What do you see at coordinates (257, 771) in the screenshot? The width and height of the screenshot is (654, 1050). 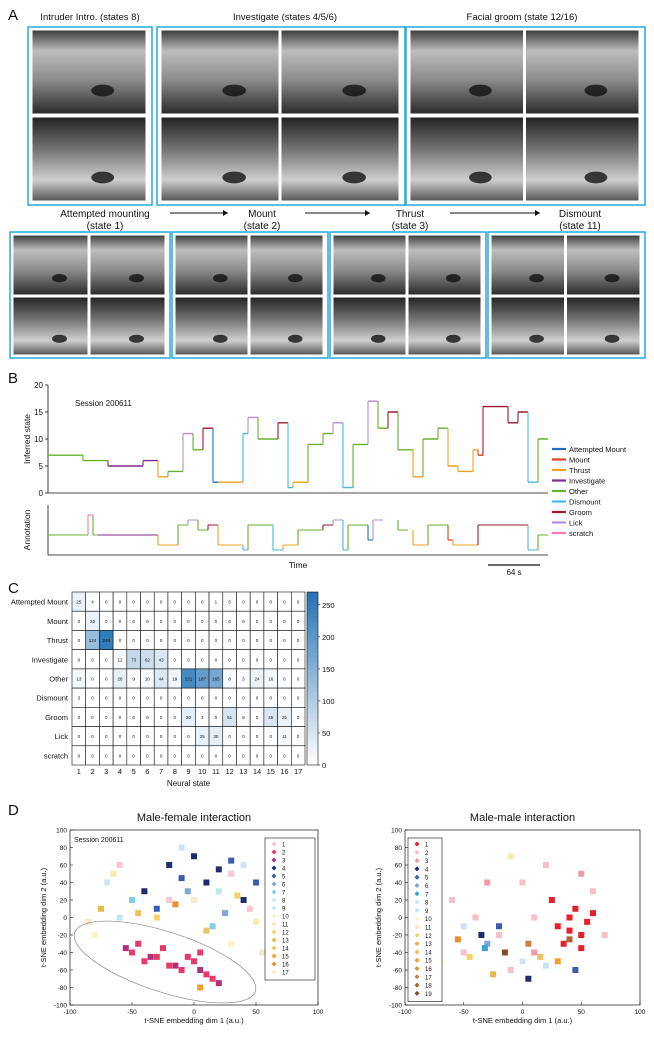 I see `x-tick-label: 14` at bounding box center [257, 771].